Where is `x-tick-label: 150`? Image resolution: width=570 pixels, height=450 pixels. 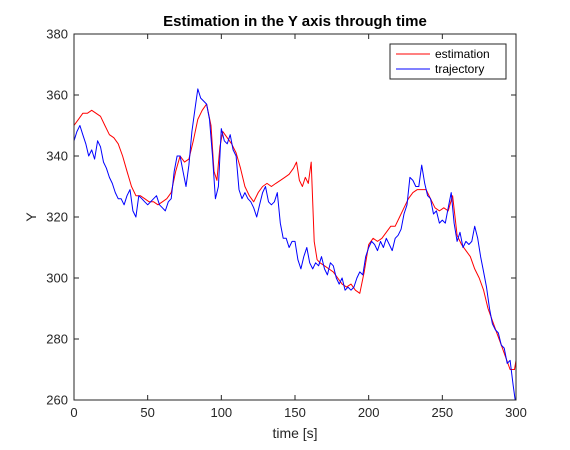
x-tick-label: 150 is located at coordinates (295, 412).